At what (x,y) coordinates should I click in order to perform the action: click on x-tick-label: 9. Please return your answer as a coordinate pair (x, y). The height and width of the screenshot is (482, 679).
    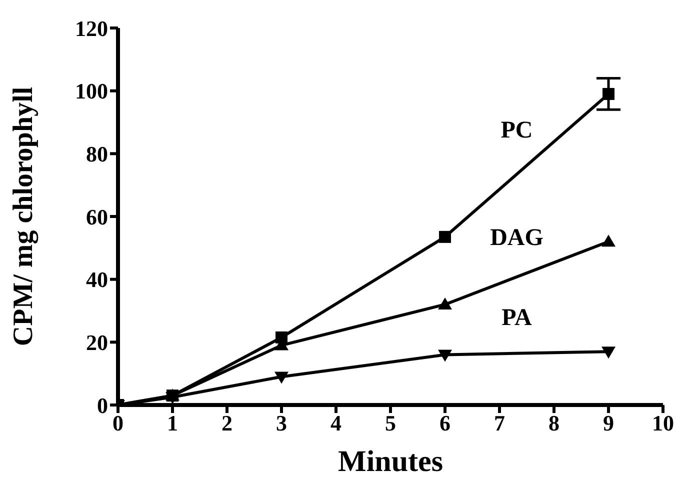
    Looking at the image, I should click on (608, 423).